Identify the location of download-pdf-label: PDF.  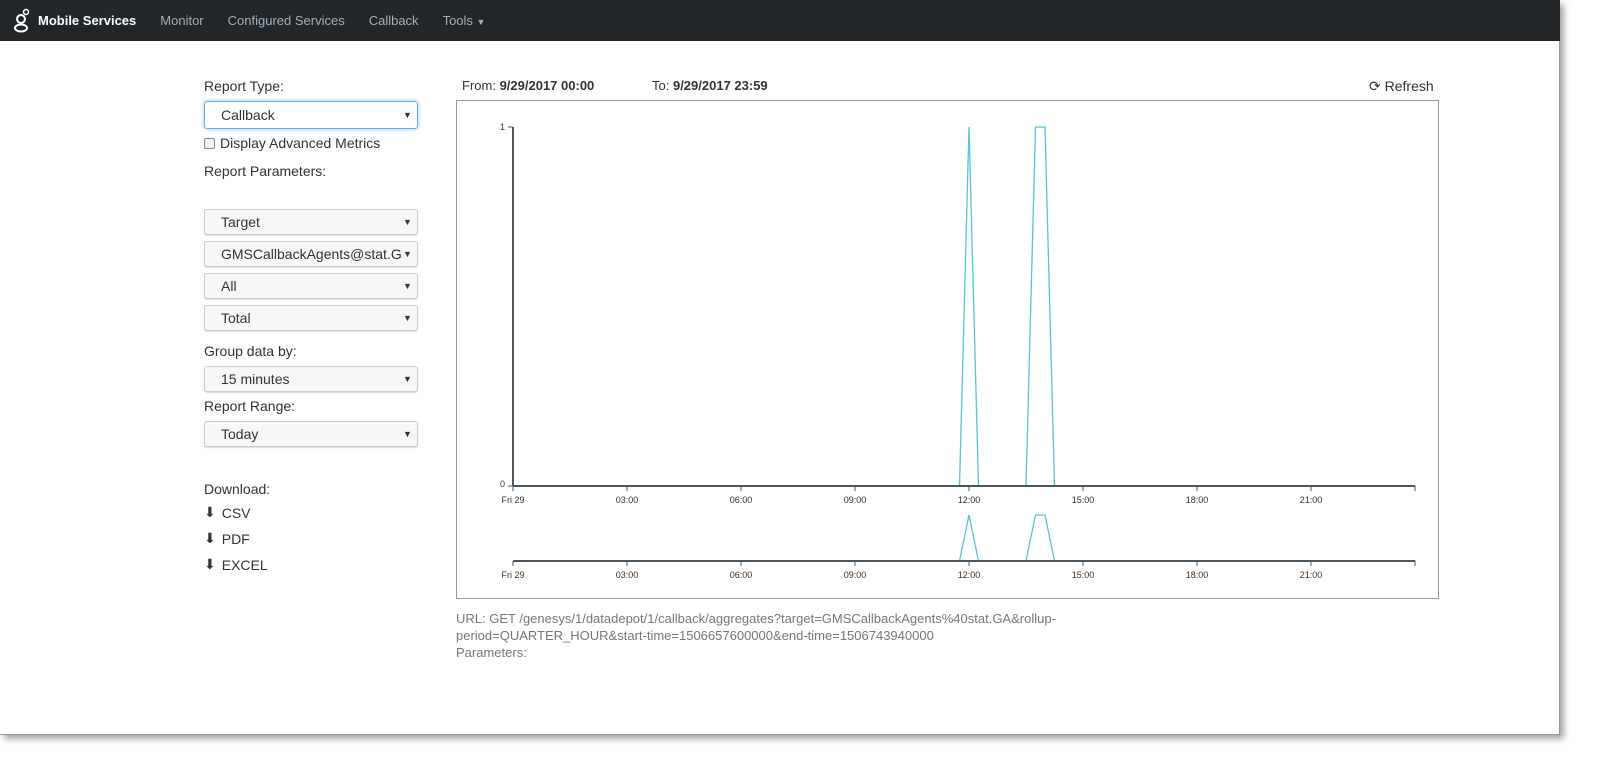
(235, 538).